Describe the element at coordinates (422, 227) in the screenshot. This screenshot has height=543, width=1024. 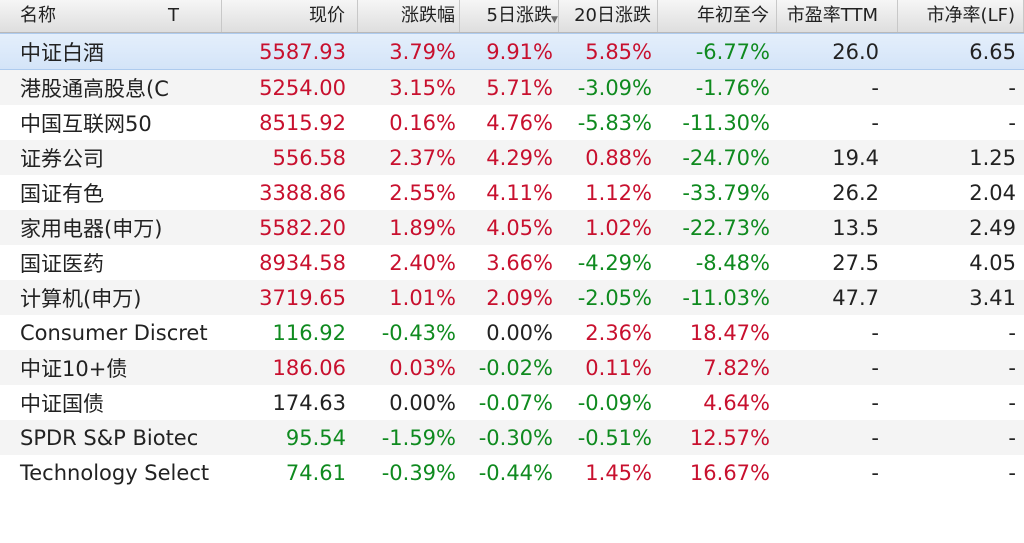
I see `change-pct-cell: 1.89%` at that location.